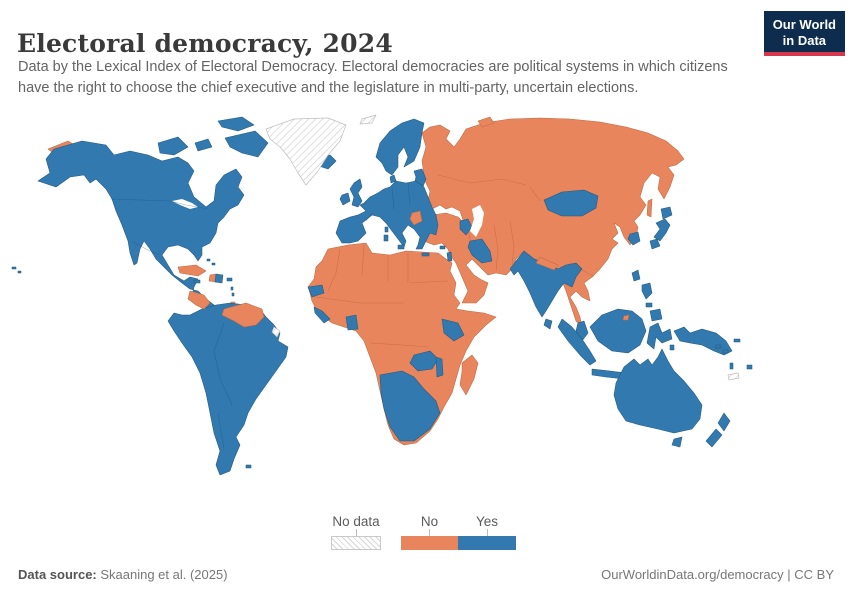  I want to click on region-cuba, so click(192, 270).